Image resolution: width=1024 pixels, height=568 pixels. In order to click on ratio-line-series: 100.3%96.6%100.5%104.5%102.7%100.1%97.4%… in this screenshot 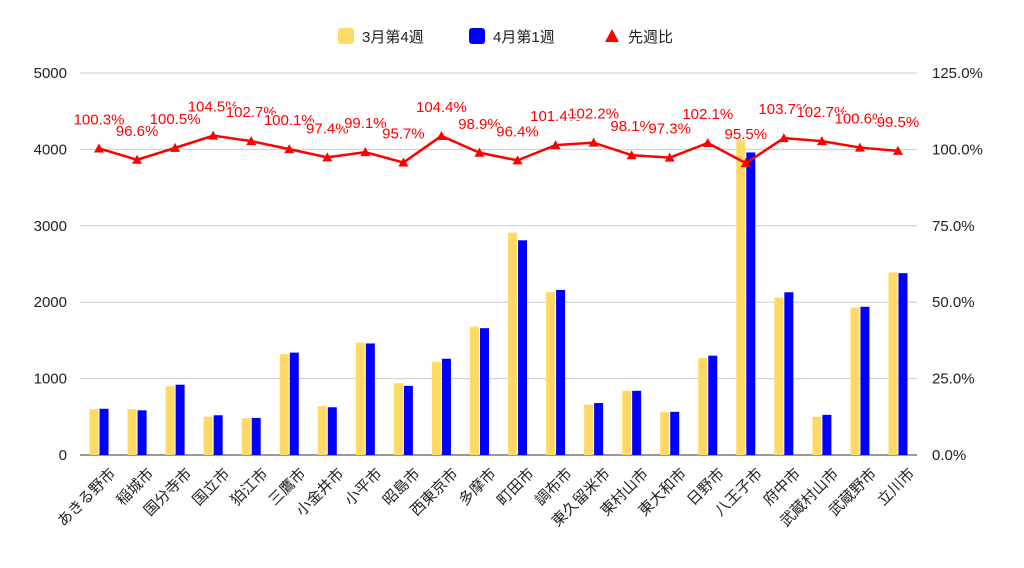, I will do `click(496, 132)`.